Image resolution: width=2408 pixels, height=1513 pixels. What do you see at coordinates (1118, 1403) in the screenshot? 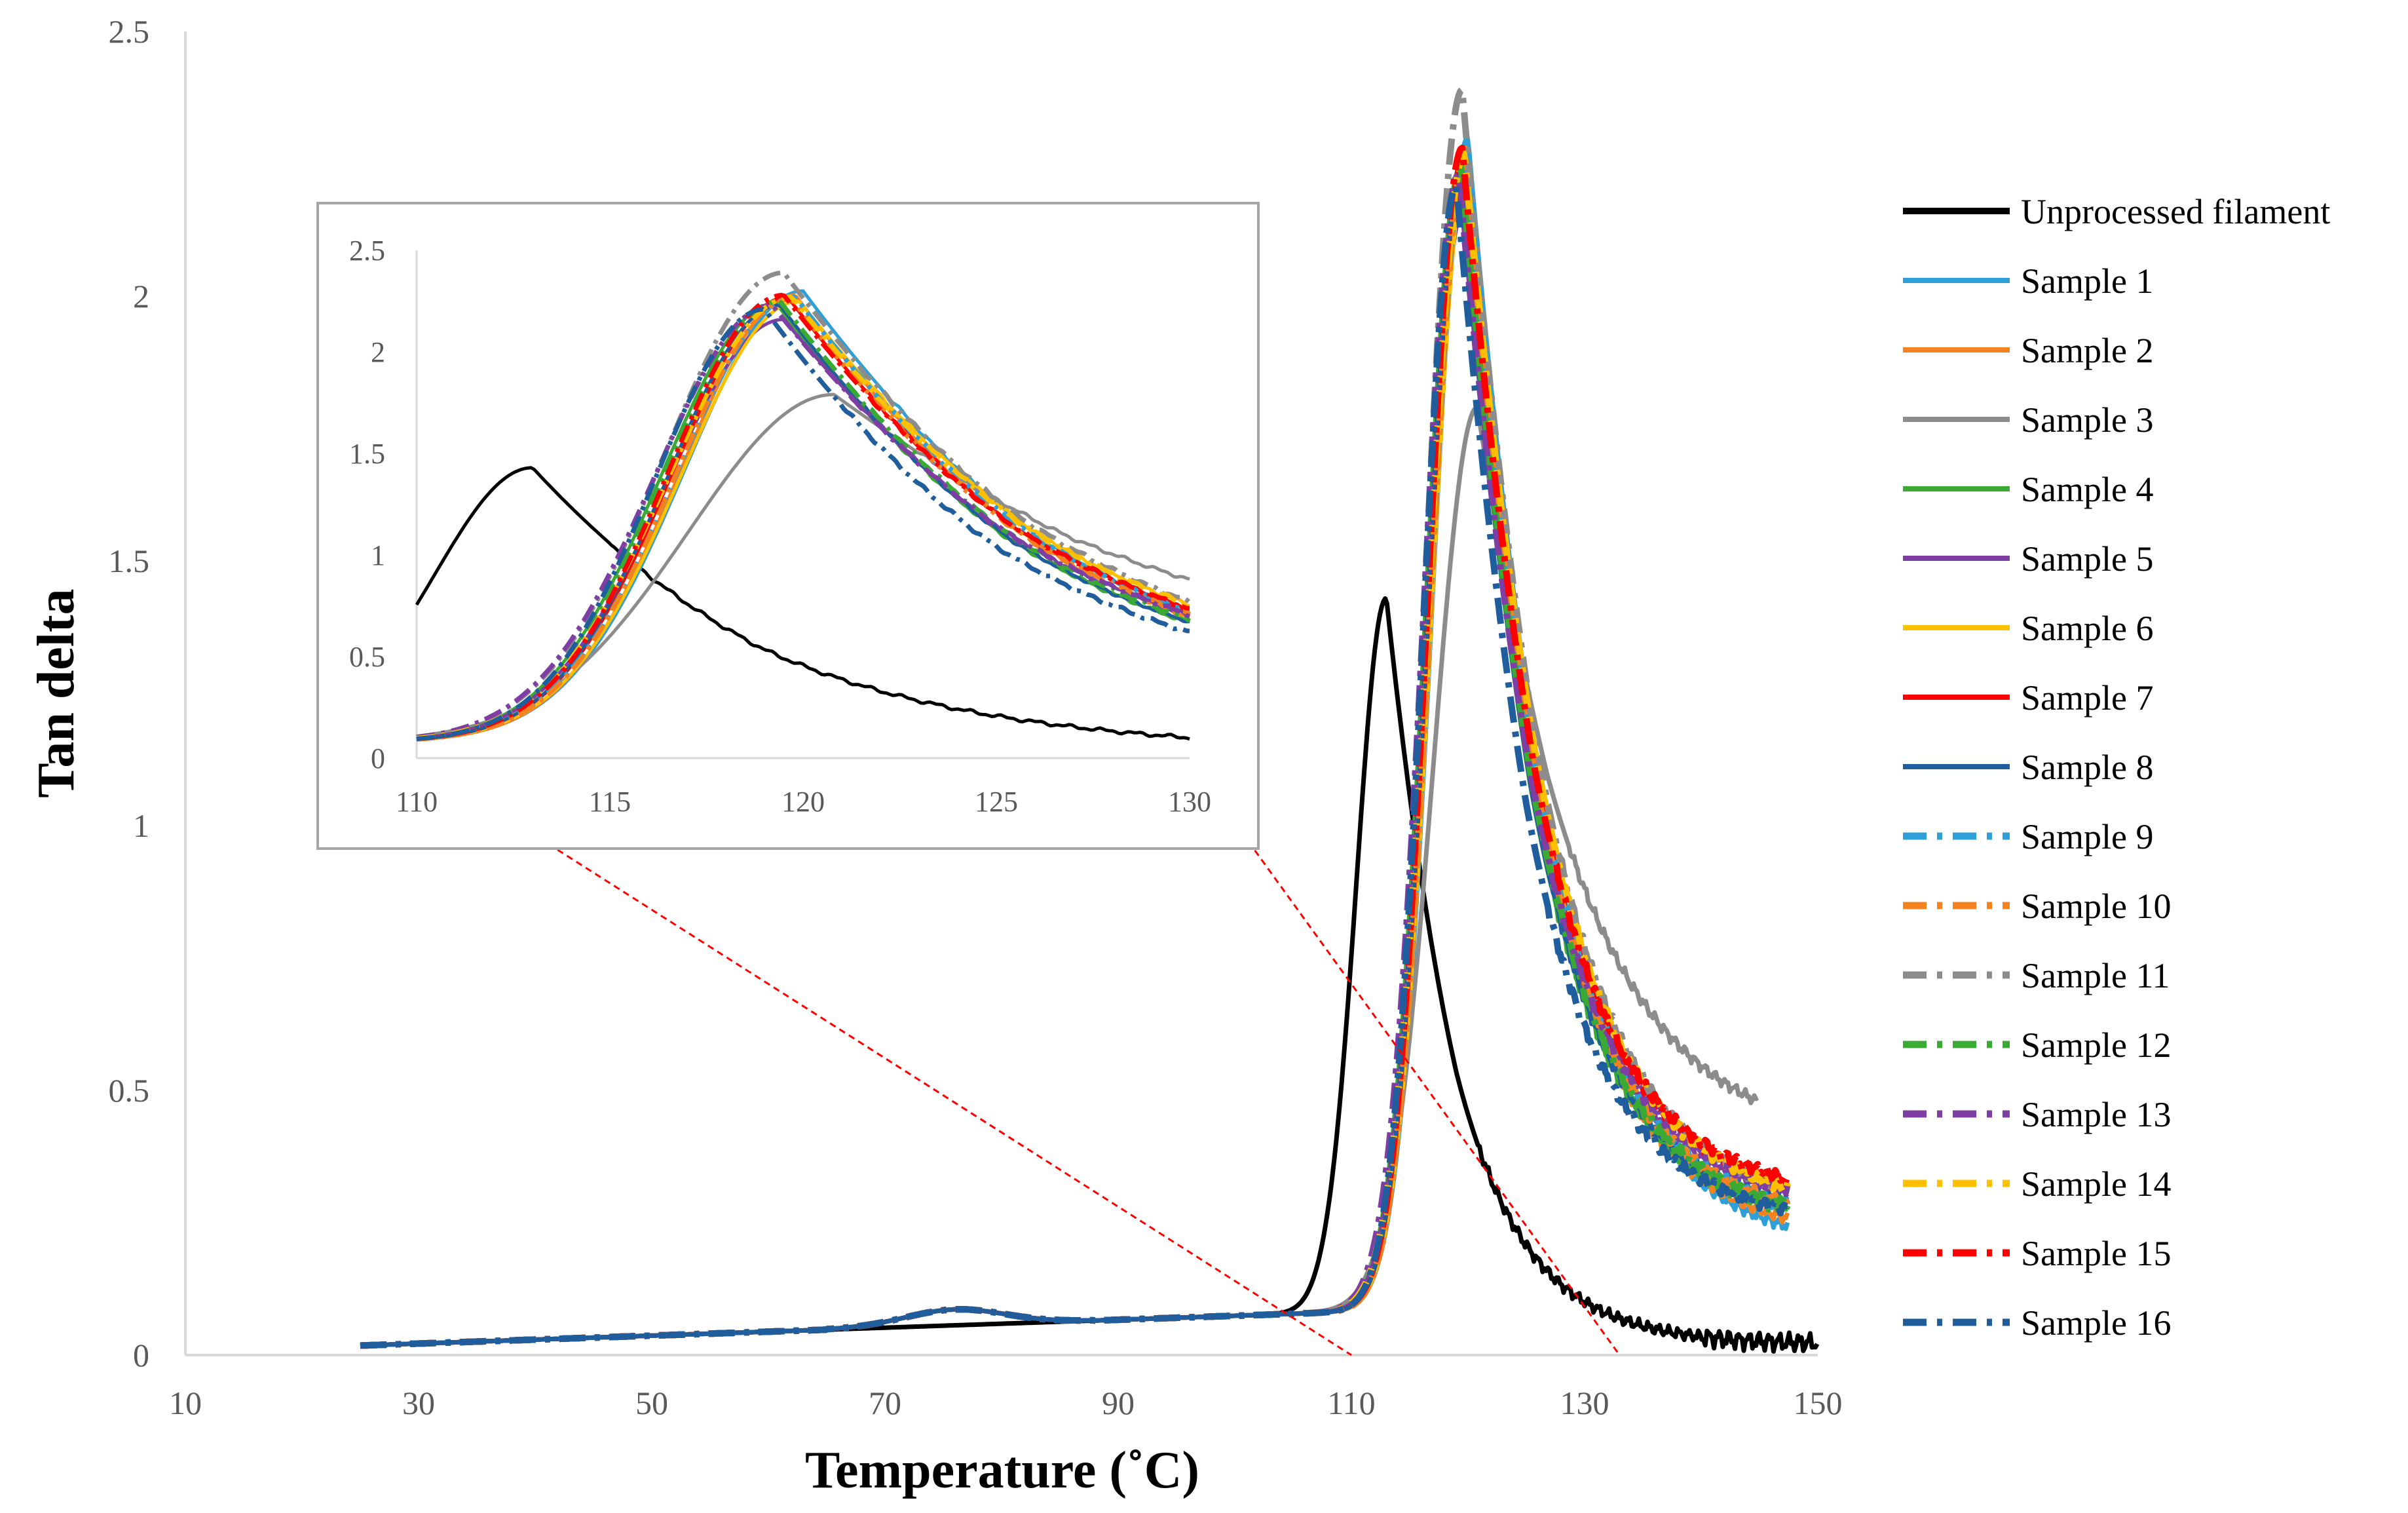
I see `x-tick-label: 90` at bounding box center [1118, 1403].